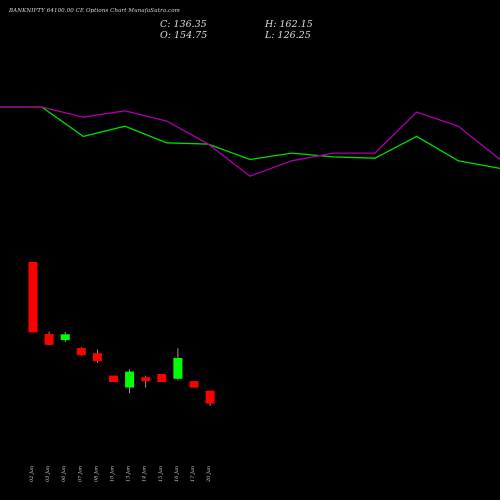 This screenshot has width=500, height=500. What do you see at coordinates (183, 24) in the screenshot?
I see `close-value: C: 136.35` at bounding box center [183, 24].